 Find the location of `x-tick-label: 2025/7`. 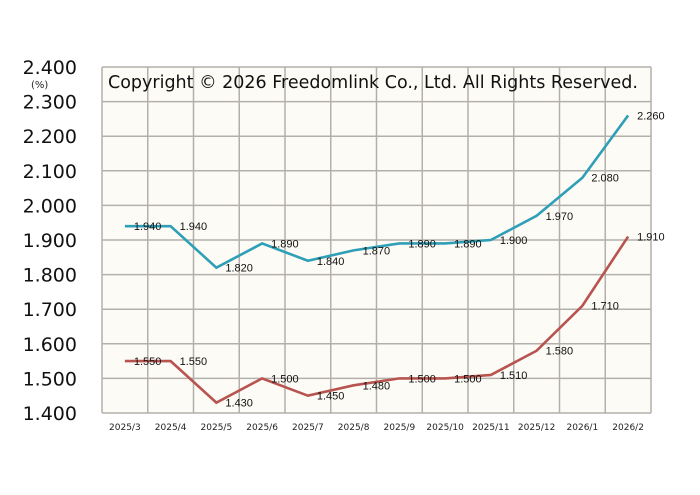

x-tick-label: 2025/7 is located at coordinates (308, 428).